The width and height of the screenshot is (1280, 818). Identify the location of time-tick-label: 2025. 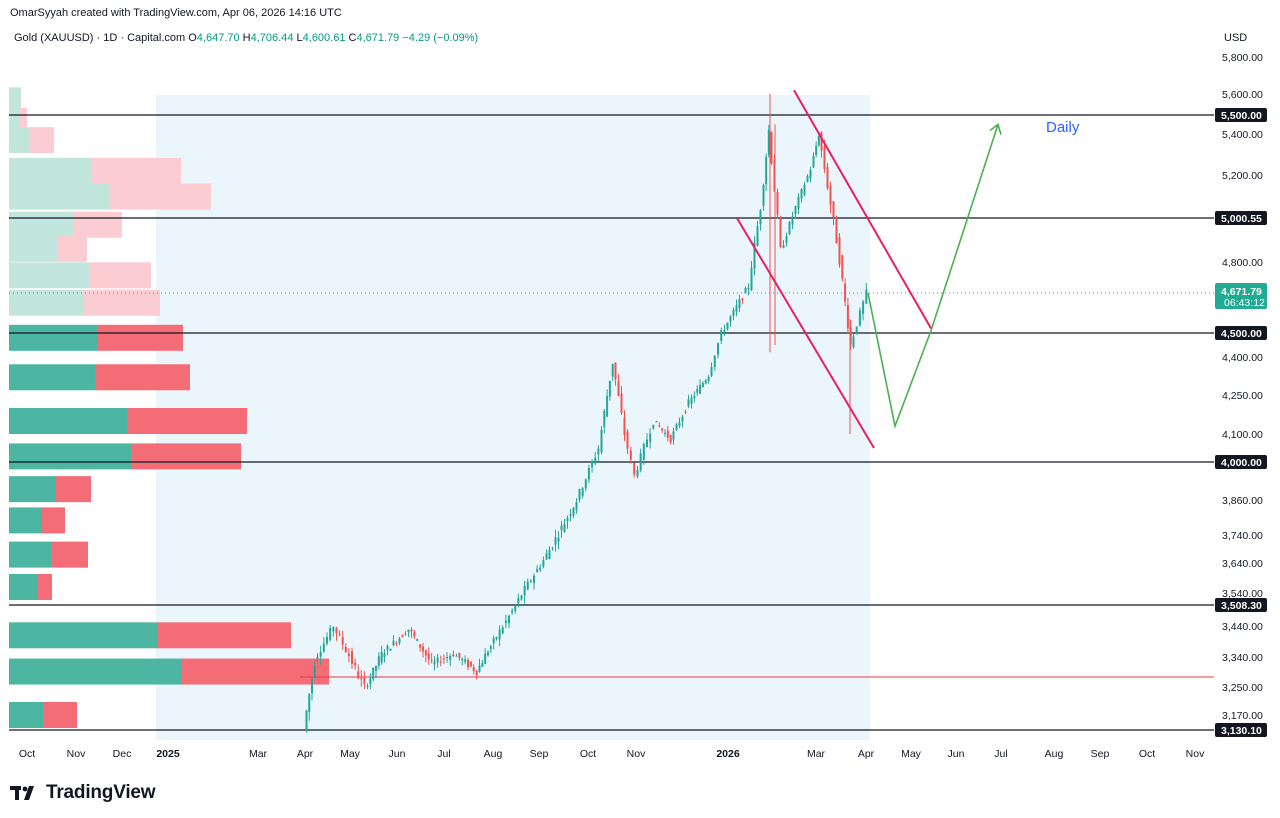
(168, 754).